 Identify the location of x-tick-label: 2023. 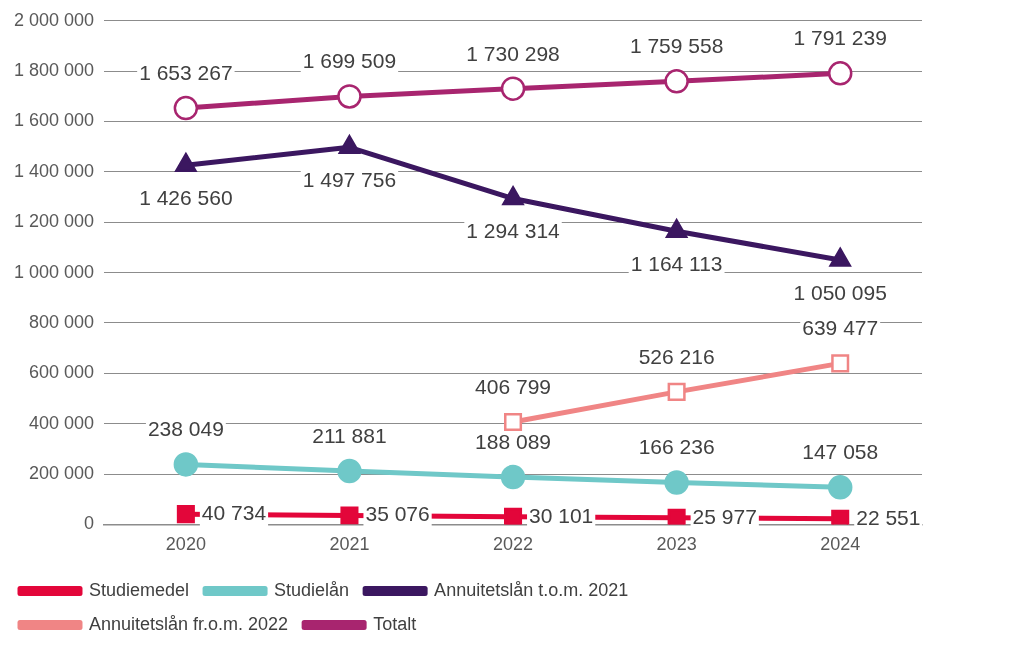
(676, 544).